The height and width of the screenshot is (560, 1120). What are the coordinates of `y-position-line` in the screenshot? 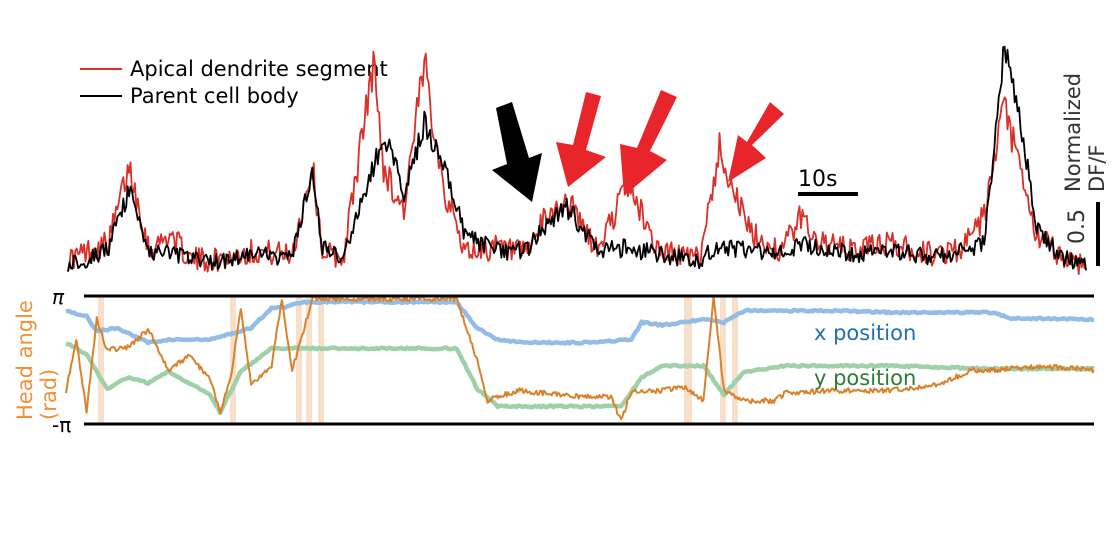 It's located at (580, 378).